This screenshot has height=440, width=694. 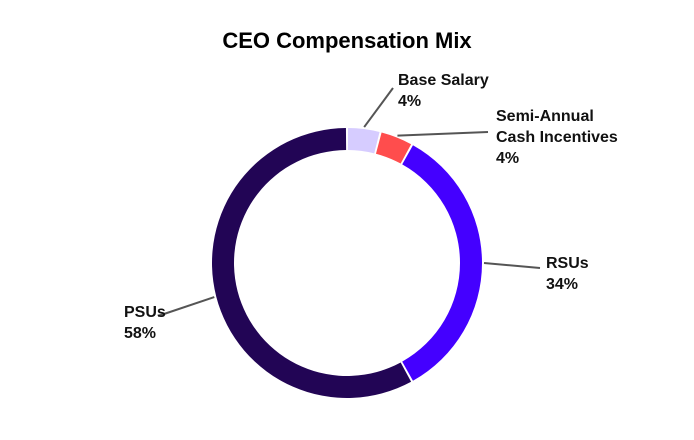 I want to click on slice-label-psus: PSUs 58%, so click(x=145, y=323).